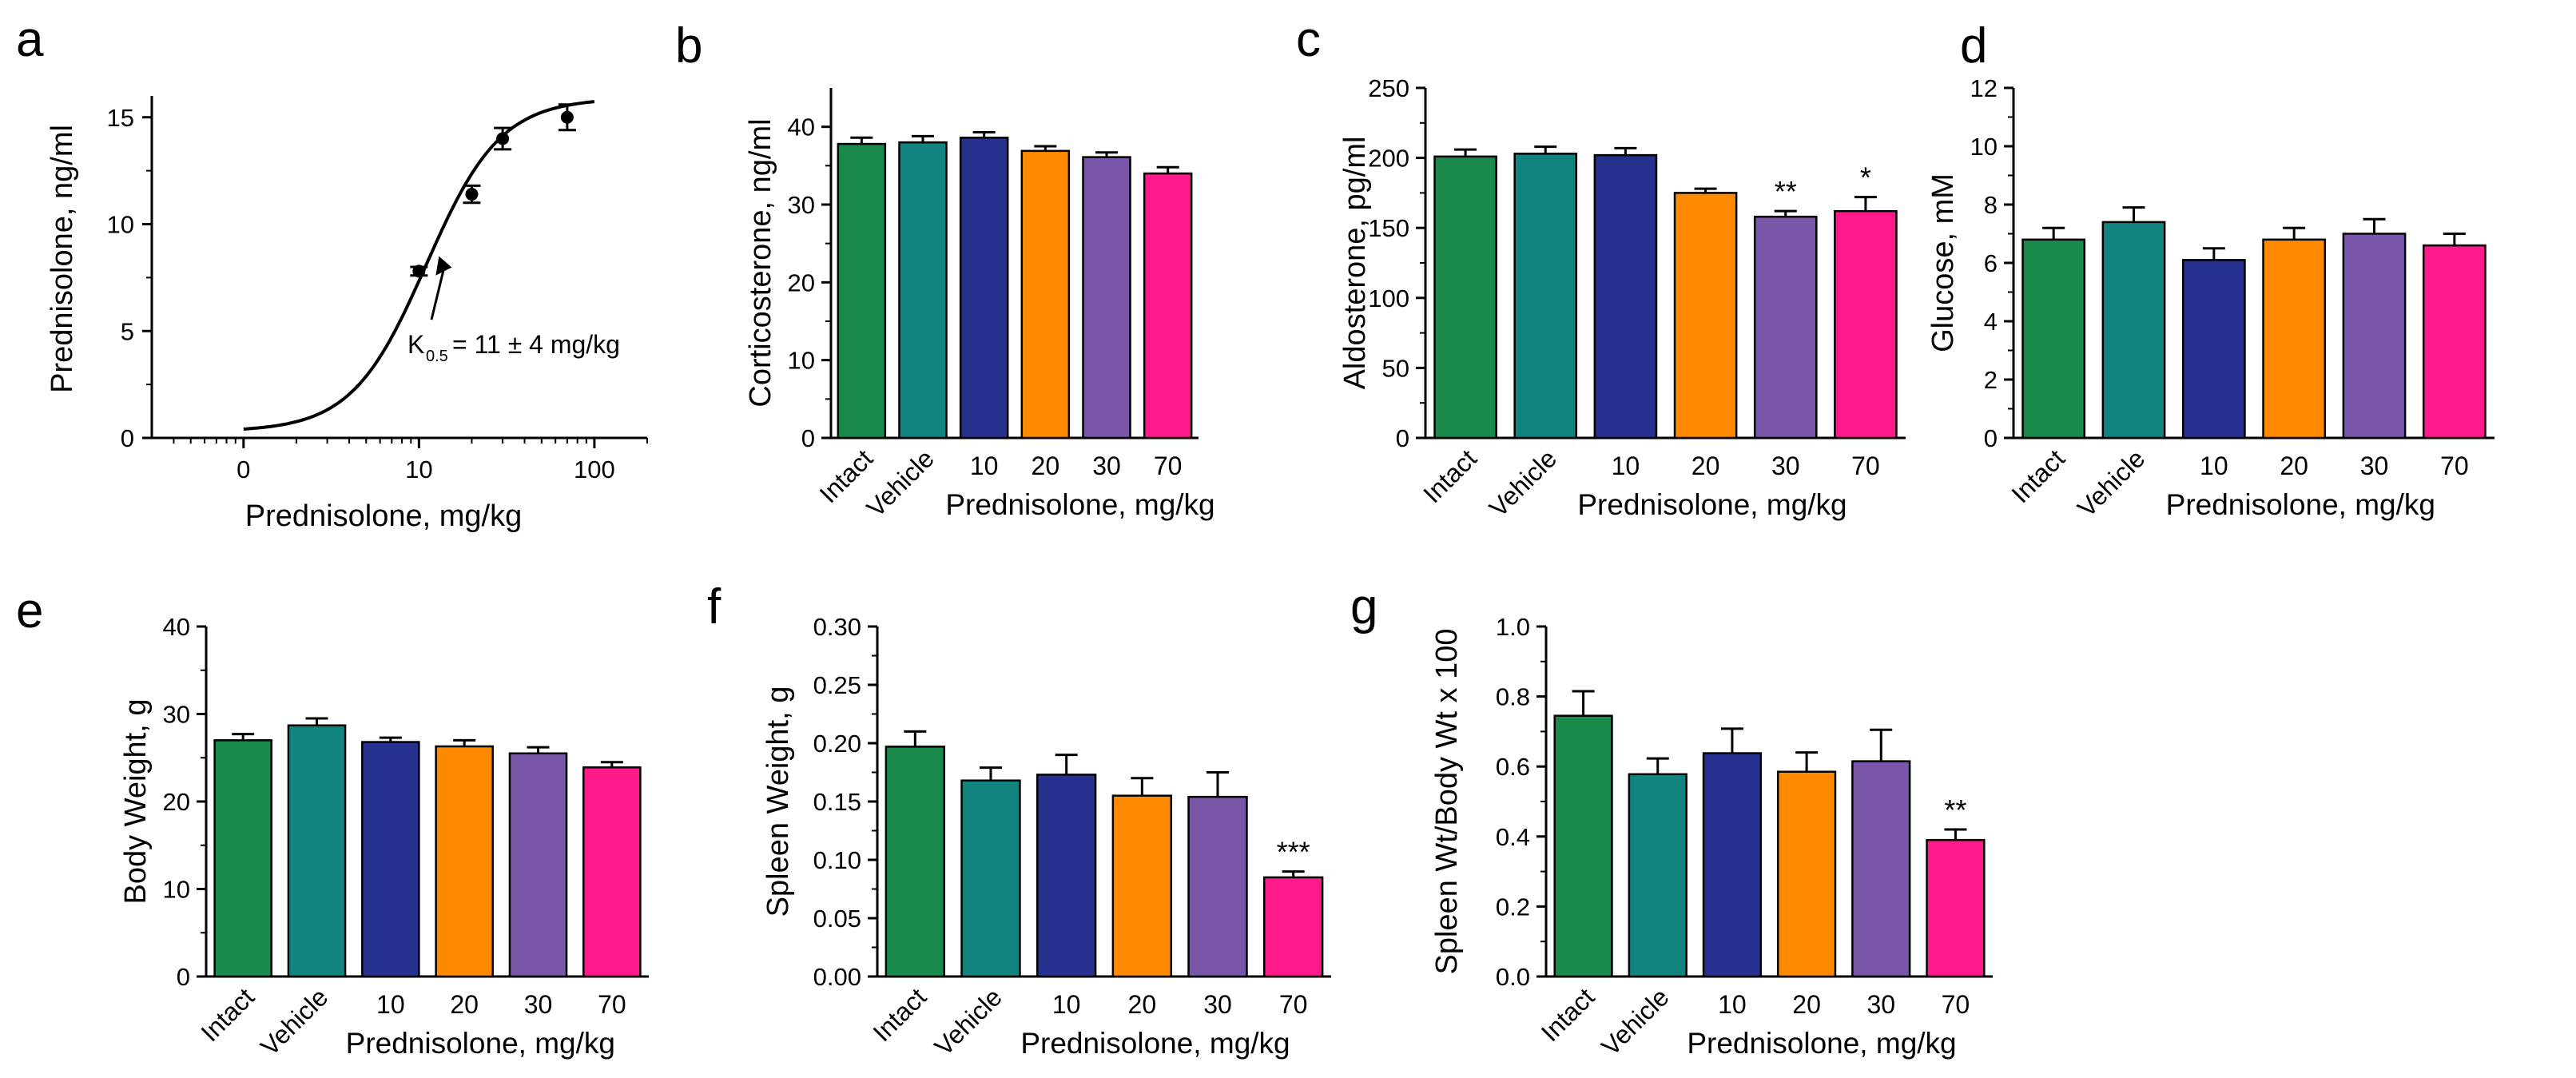 This screenshot has height=1078, width=2576. I want to click on y-tick-label: 0.0, so click(1513, 977).